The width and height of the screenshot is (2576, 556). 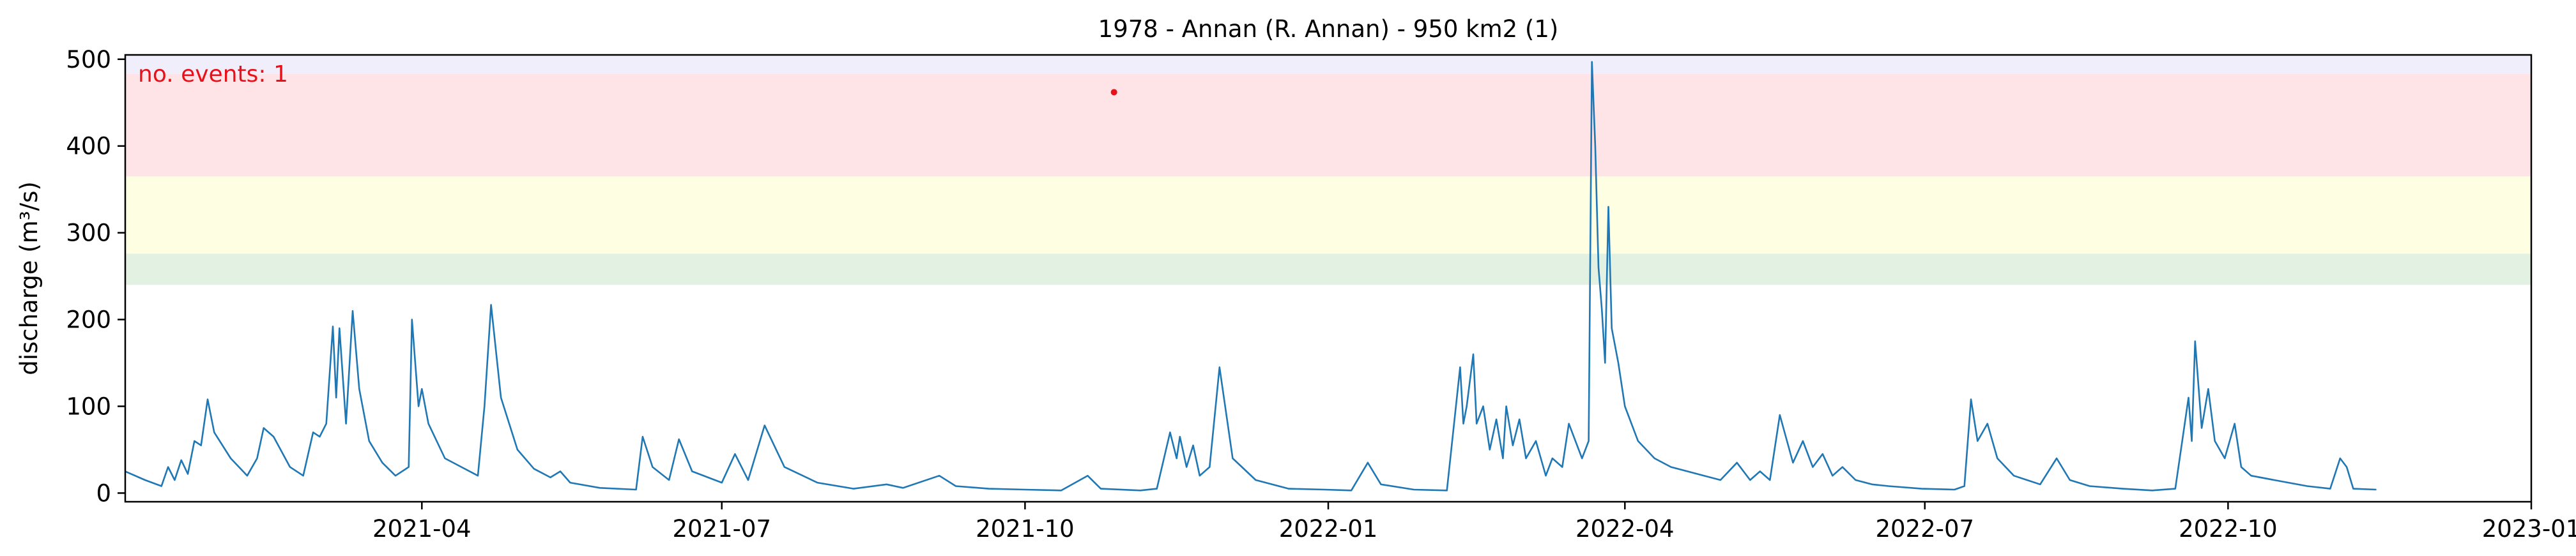 What do you see at coordinates (95, 276) in the screenshot?
I see `y-axis-ticks: 0 100 200 300 400 500` at bounding box center [95, 276].